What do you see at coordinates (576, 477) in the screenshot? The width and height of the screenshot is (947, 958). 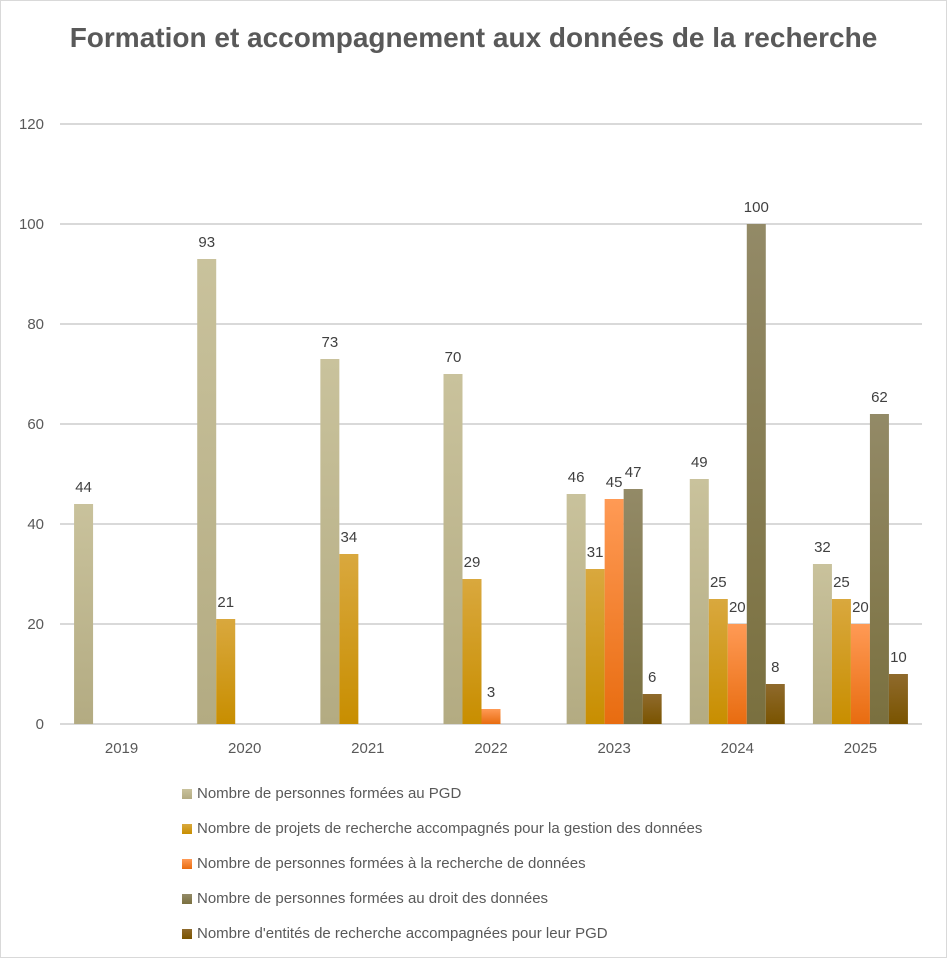 I see `data-label: 46` at bounding box center [576, 477].